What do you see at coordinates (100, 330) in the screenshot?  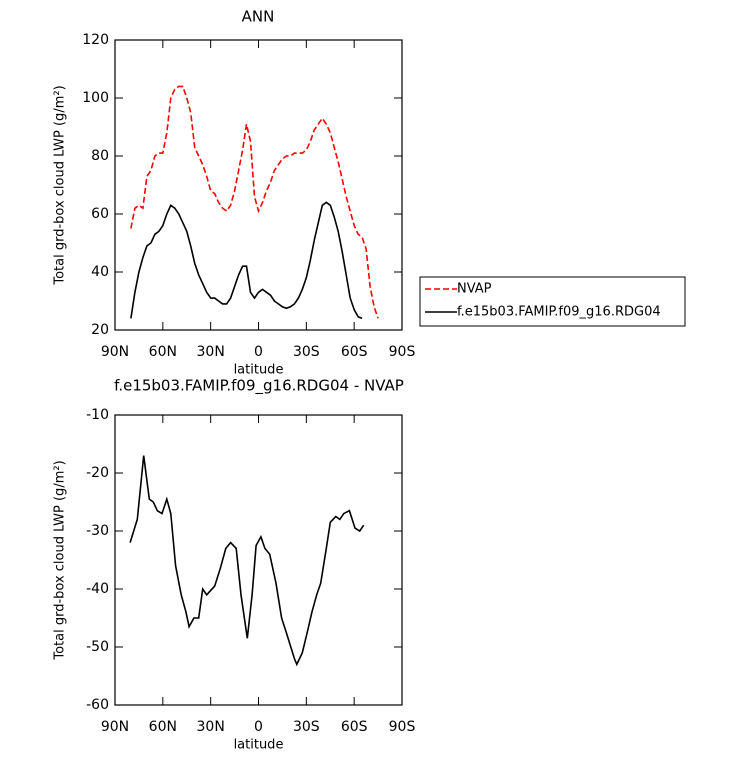 I see `y-tick-label: 20` at bounding box center [100, 330].